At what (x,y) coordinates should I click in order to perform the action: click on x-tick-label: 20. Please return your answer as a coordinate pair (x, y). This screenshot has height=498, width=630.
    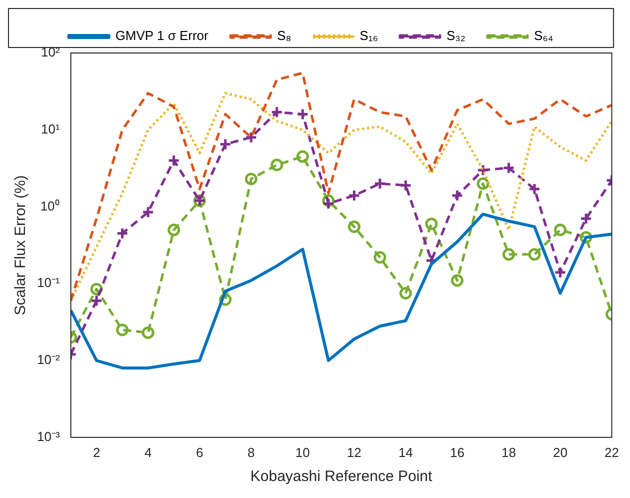
    Looking at the image, I should click on (560, 452).